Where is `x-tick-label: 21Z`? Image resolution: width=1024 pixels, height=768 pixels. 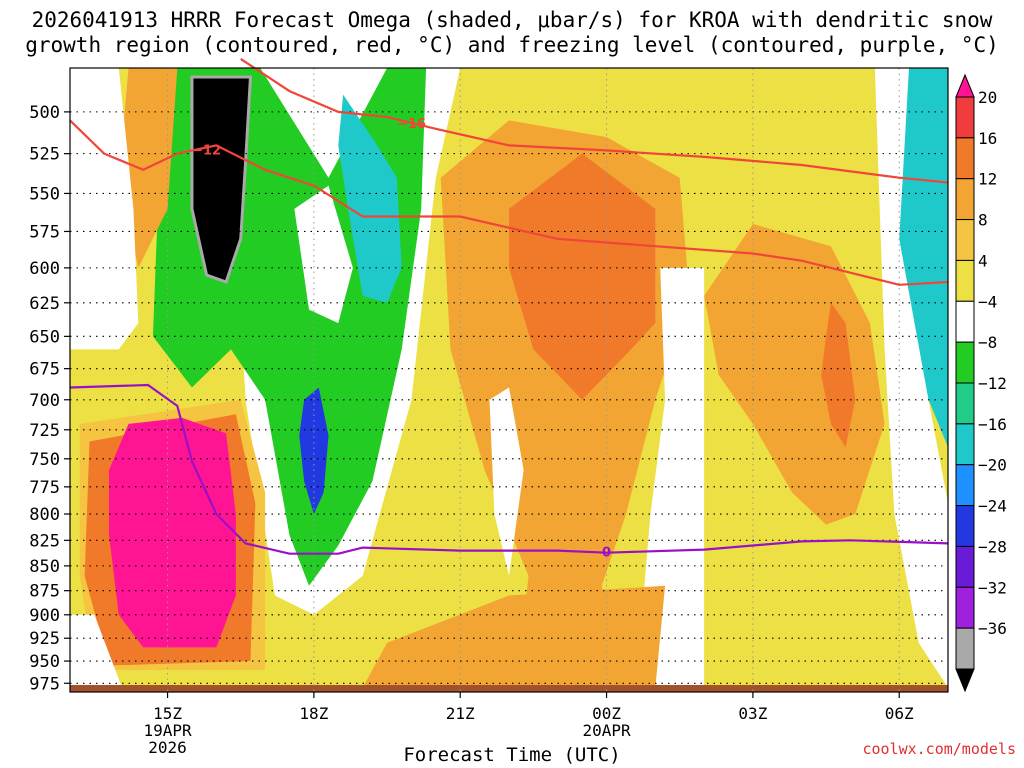 x-tick-label: 21Z is located at coordinates (460, 713).